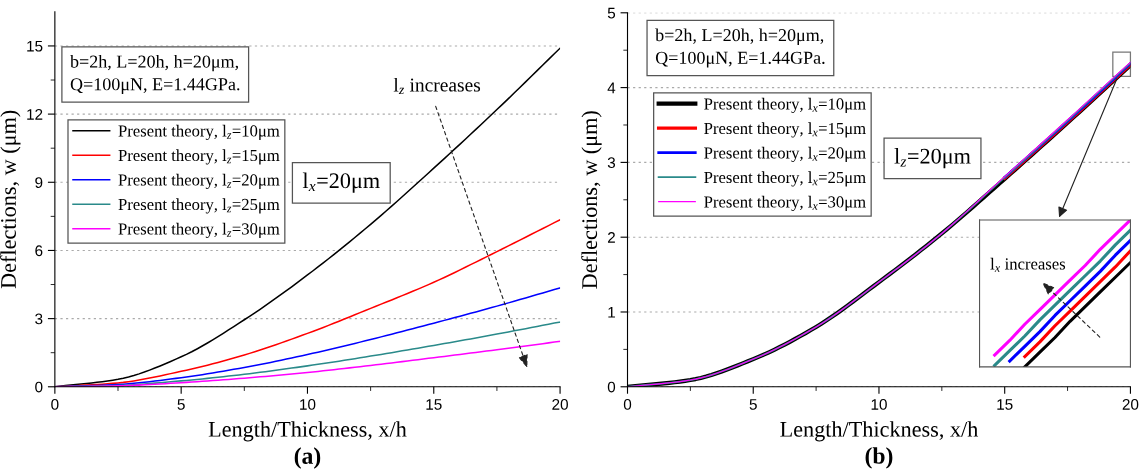 This screenshot has height=474, width=1143. What do you see at coordinates (932, 158) in the screenshot?
I see `annotation: l$_{z}$=20μm` at bounding box center [932, 158].